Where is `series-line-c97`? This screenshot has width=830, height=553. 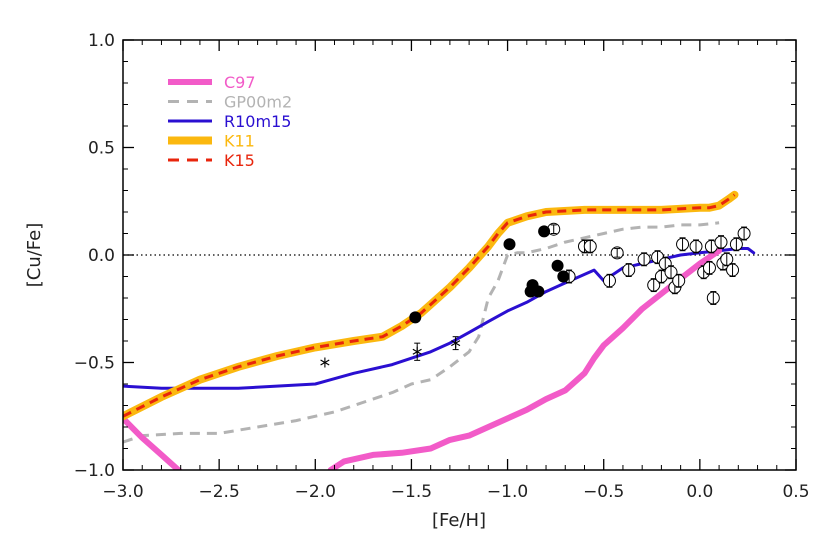 series-line-c97 is located at coordinates (153, 442).